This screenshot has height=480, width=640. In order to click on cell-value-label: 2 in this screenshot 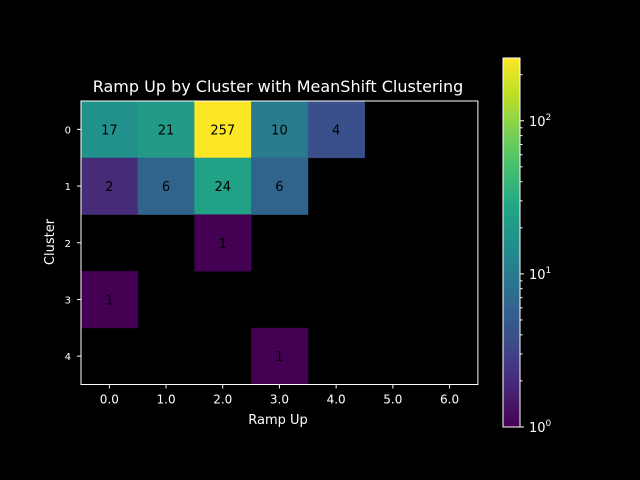, I will do `click(109, 187)`.